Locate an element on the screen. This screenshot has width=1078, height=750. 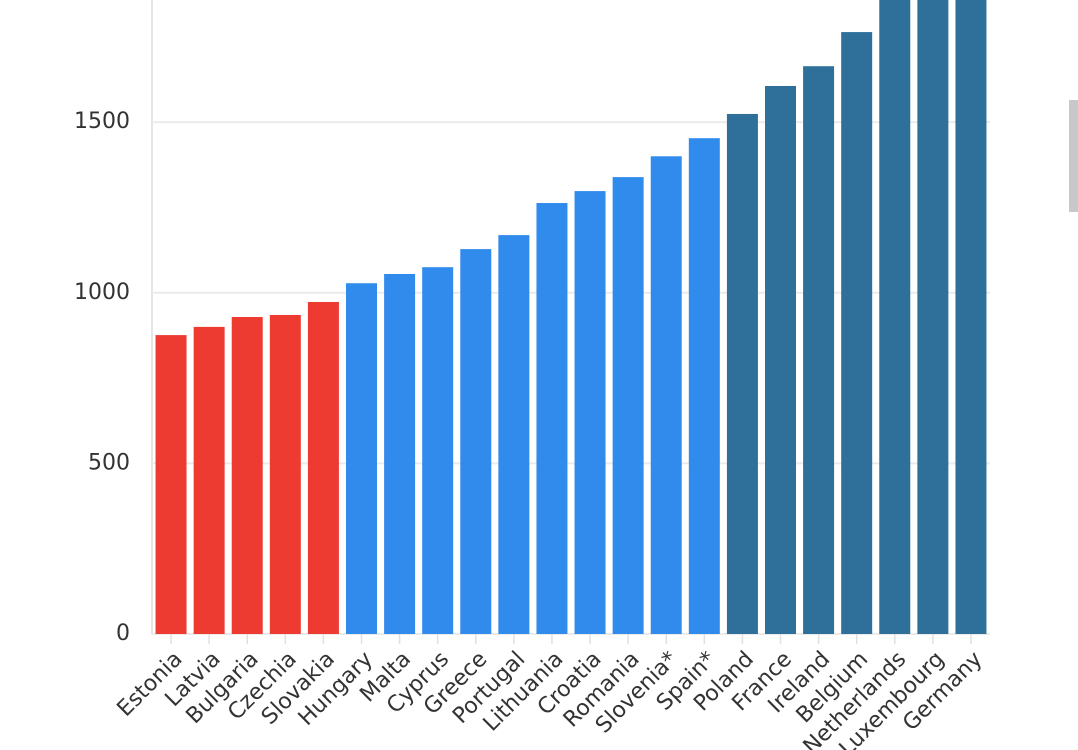
y-tick-label: 1500 is located at coordinates (102, 121).